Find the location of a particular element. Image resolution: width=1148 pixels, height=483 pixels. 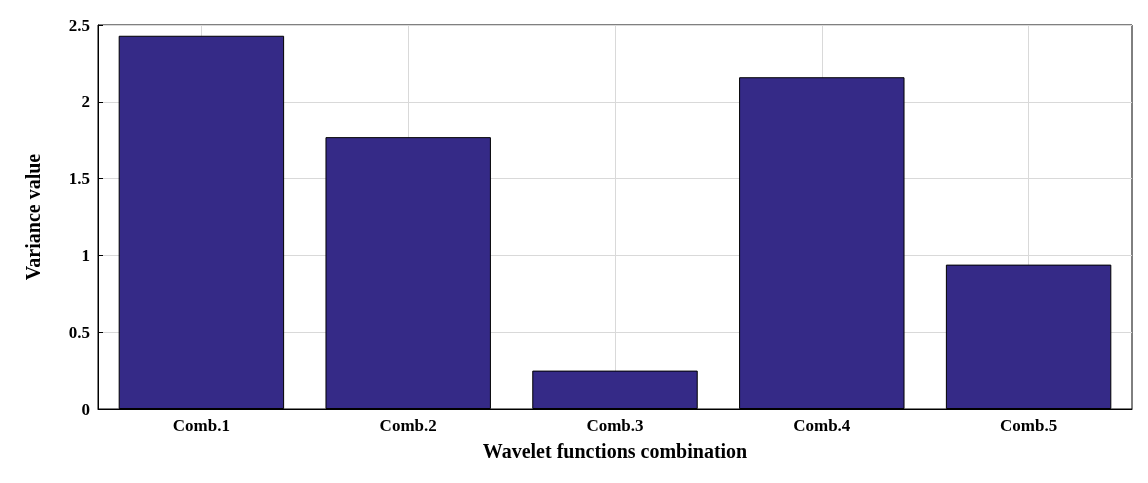

x-tick-label: Comb.3 is located at coordinates (615, 425).